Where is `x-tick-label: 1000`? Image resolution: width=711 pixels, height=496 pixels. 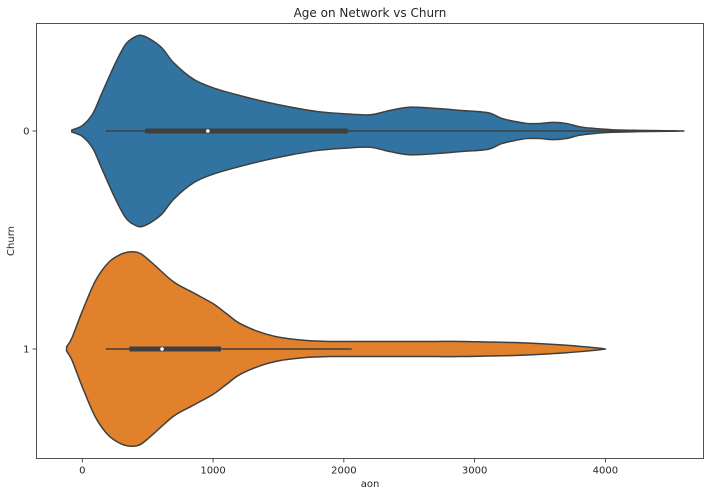 x-tick-label: 1000 is located at coordinates (212, 471).